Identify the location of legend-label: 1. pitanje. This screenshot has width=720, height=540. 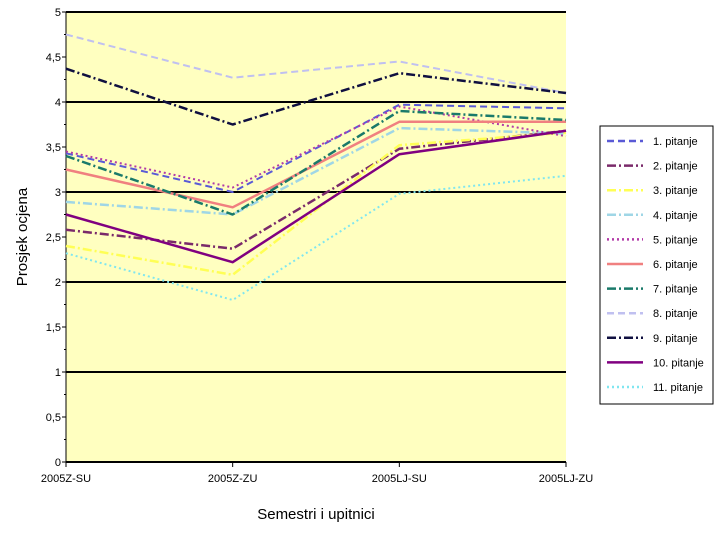
(675, 142).